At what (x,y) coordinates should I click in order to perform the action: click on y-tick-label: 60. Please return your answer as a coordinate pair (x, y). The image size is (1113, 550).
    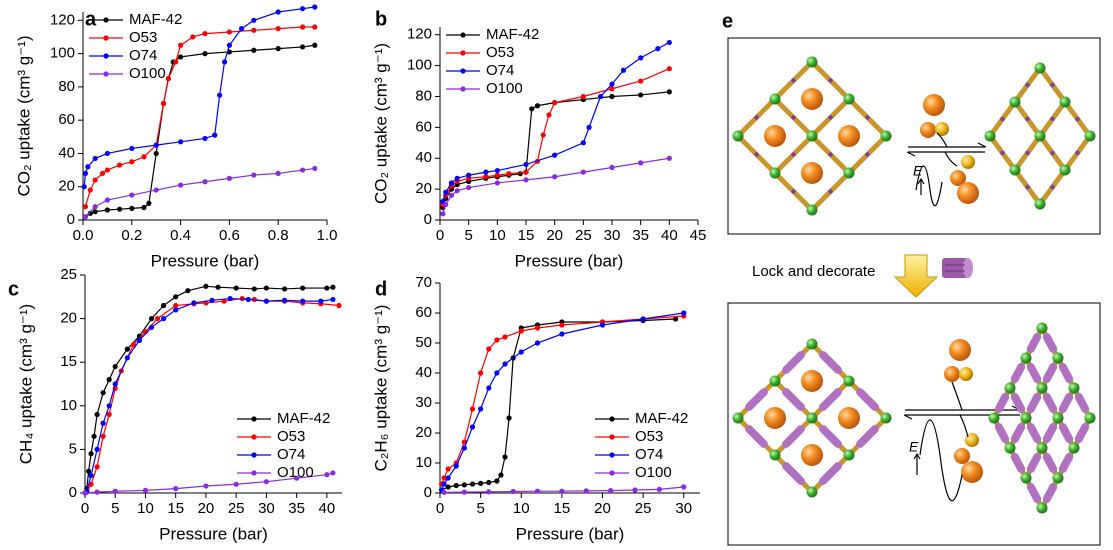
    Looking at the image, I should click on (66, 119).